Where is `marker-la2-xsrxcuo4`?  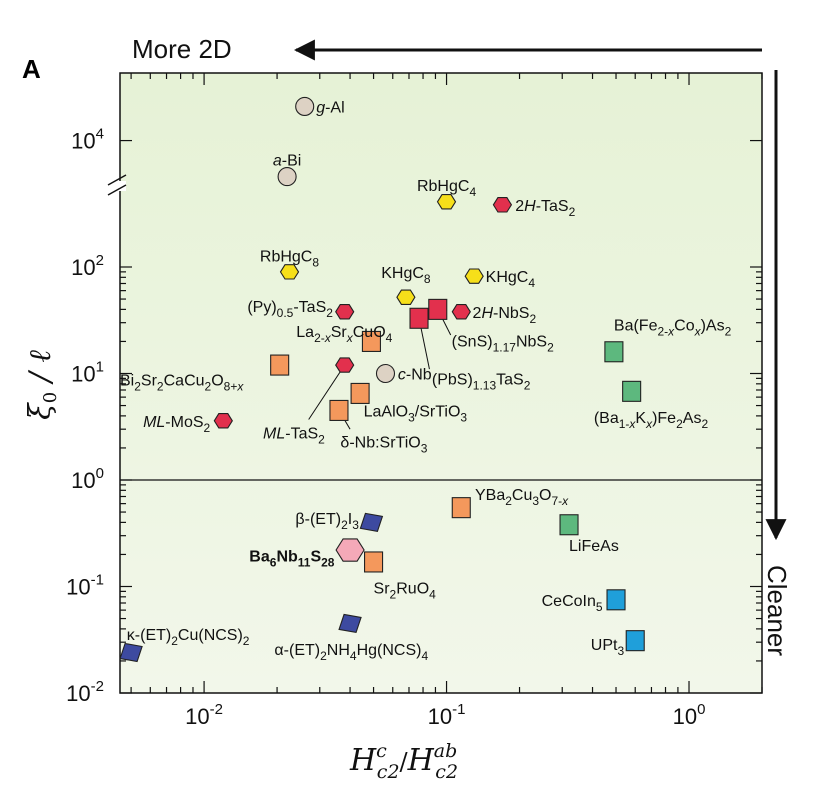
marker-la2-xsrxcuo4 is located at coordinates (371, 341).